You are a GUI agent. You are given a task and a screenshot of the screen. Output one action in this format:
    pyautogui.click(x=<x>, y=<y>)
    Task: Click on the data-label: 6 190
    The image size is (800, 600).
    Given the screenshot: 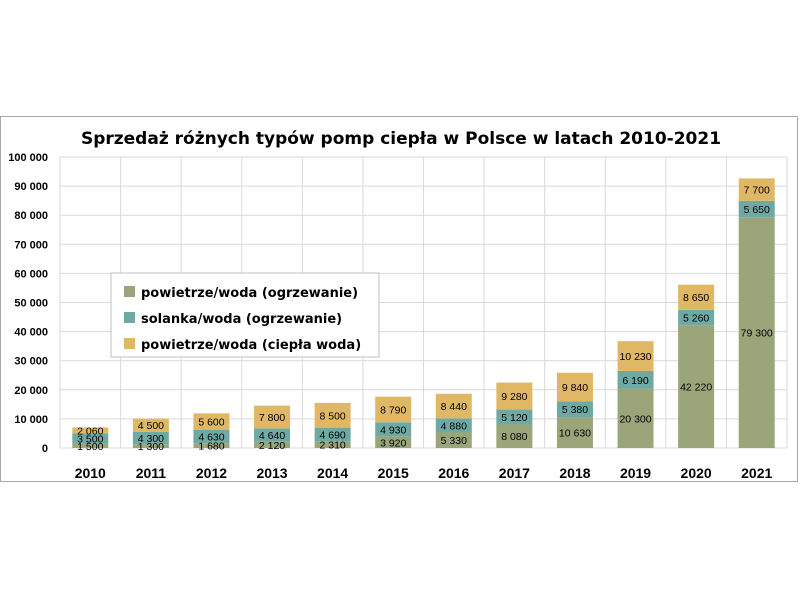 What is the action you would take?
    pyautogui.click(x=635, y=381)
    